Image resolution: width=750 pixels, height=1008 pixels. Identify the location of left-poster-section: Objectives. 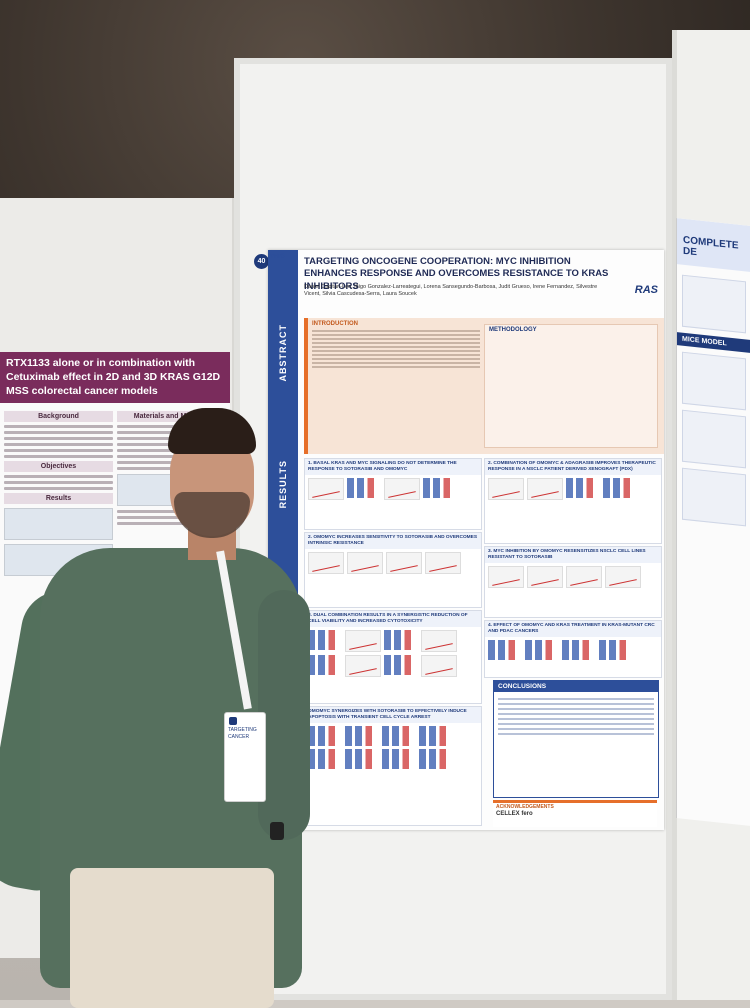
(58, 466).